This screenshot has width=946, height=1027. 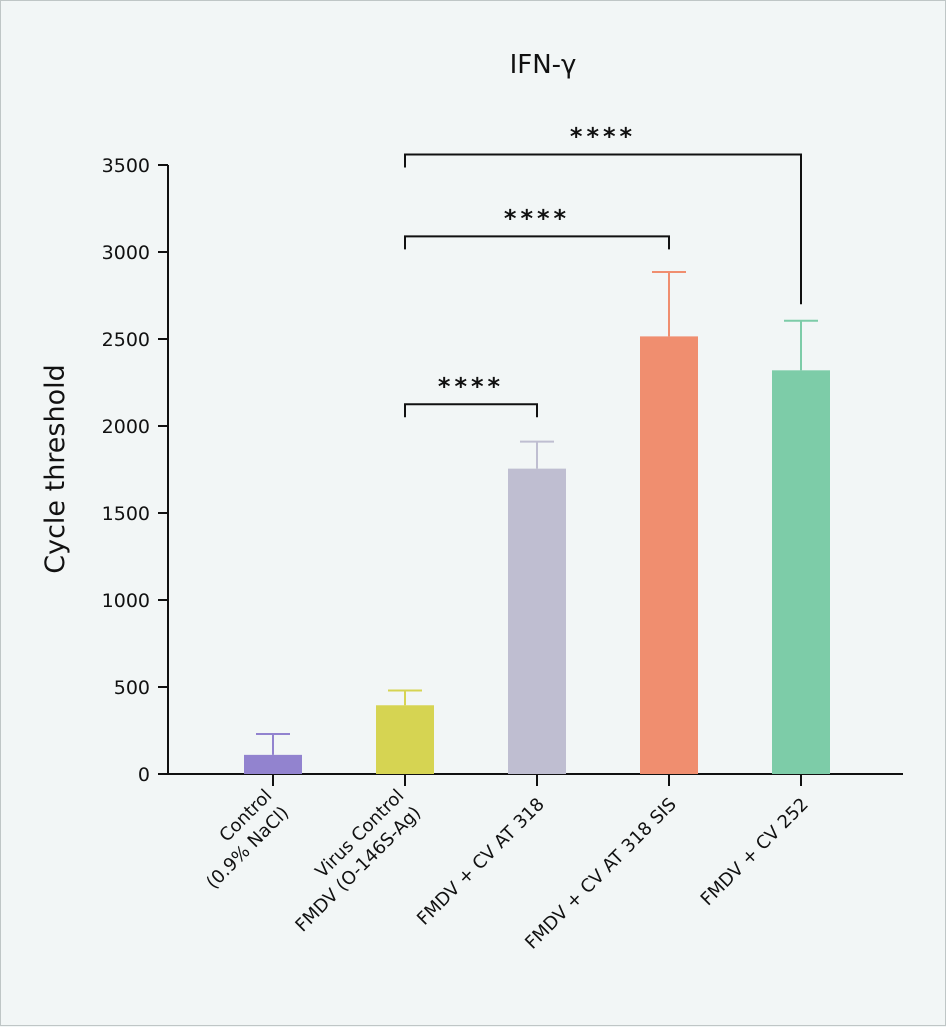 I want to click on y-tick-label: 1500, so click(x=126, y=514).